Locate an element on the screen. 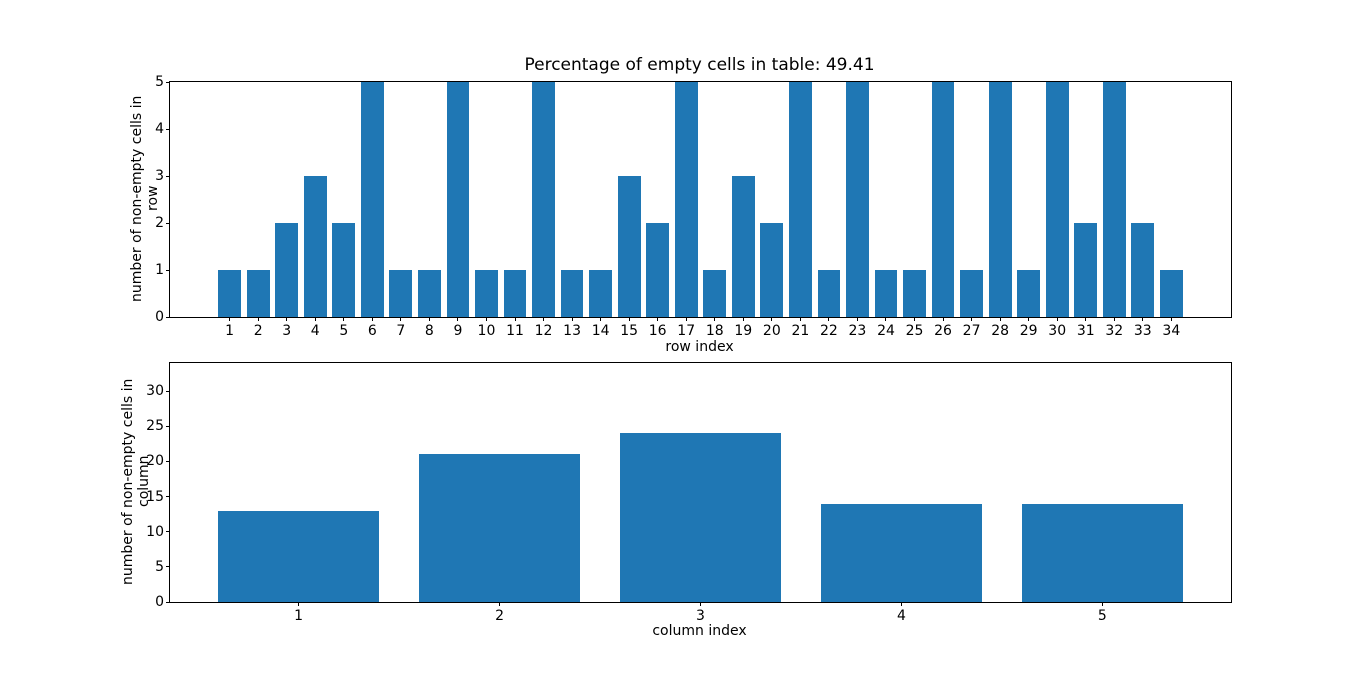  x-tick-label: 22 is located at coordinates (828, 331).